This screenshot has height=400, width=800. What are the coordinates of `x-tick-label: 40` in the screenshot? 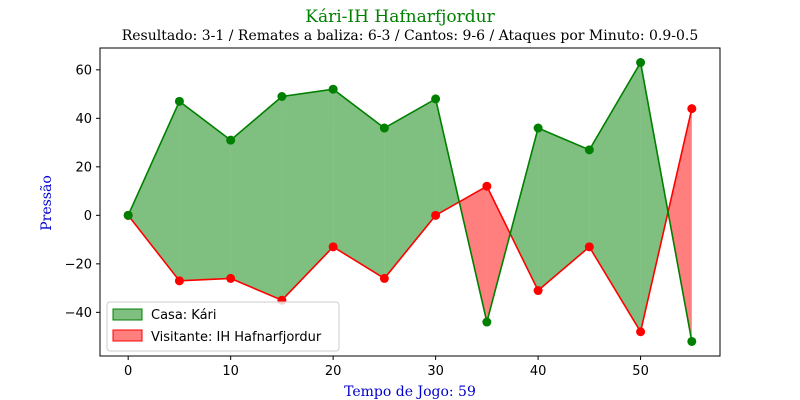 It's located at (538, 371).